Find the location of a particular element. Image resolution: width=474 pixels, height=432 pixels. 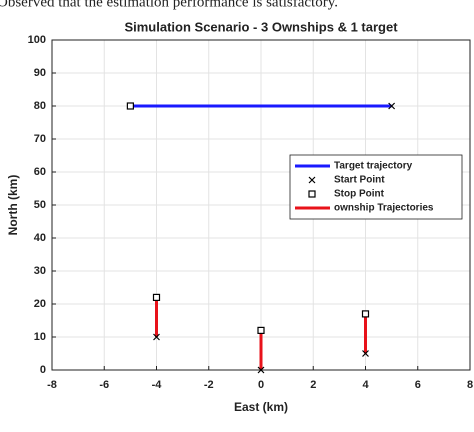

x-tick-label: 6 is located at coordinates (418, 385).